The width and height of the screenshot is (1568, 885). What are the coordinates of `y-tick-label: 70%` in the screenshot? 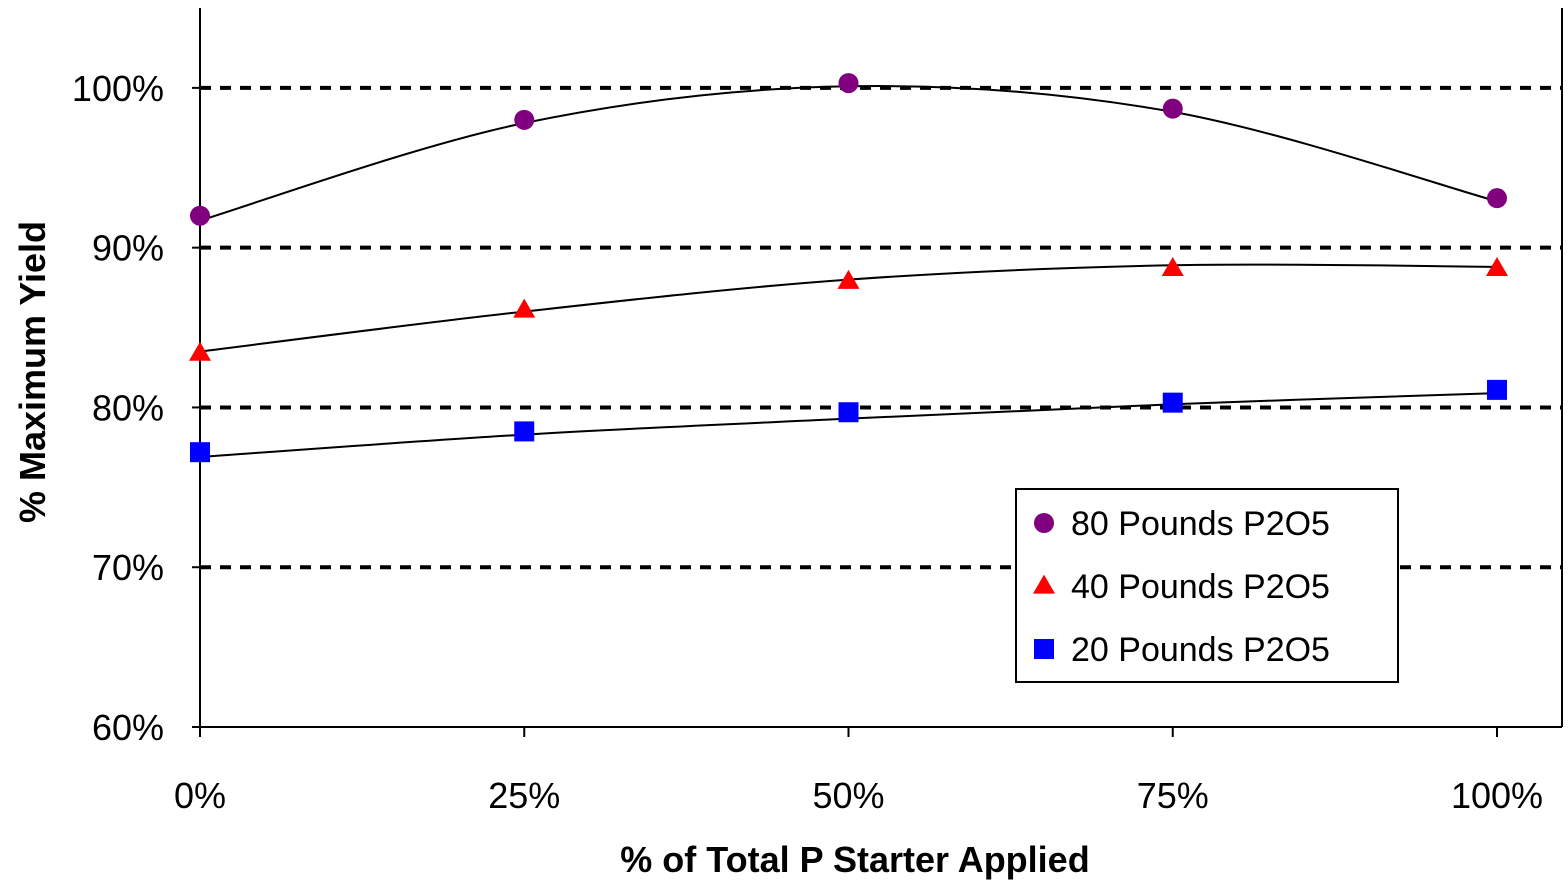 It's located at (128, 567).